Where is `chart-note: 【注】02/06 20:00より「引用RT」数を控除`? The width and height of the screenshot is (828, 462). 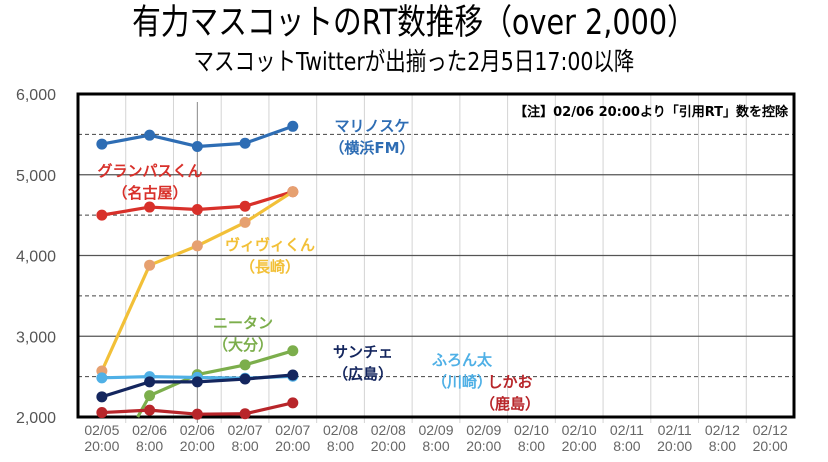
chart-note: 【注】02/06 20:00より「引用RT」数を控除 is located at coordinates (651, 112).